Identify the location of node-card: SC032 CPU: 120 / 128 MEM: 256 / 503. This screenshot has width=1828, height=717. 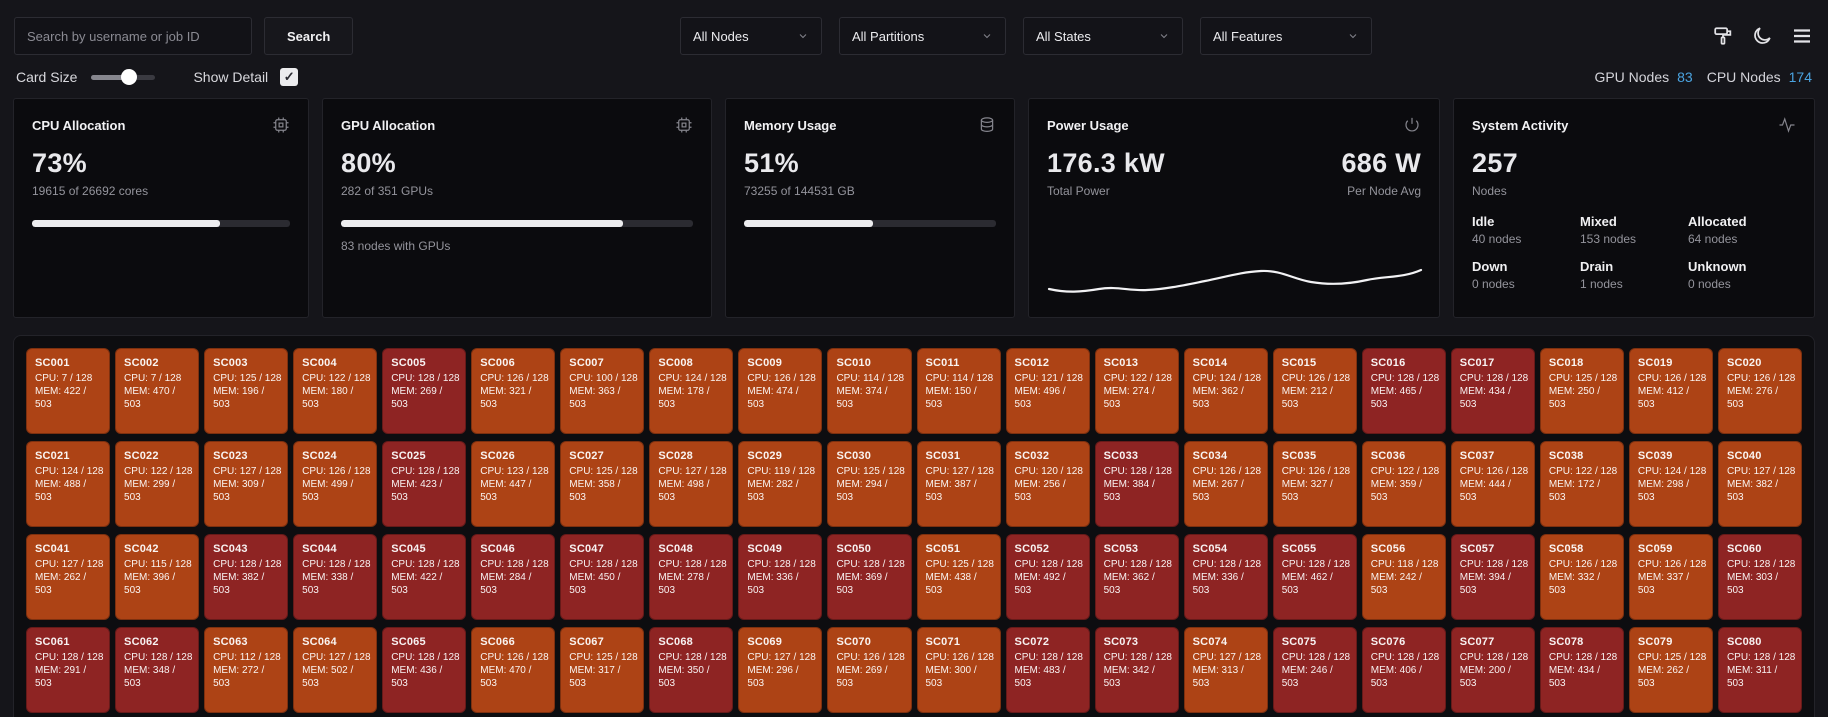
(1047, 484).